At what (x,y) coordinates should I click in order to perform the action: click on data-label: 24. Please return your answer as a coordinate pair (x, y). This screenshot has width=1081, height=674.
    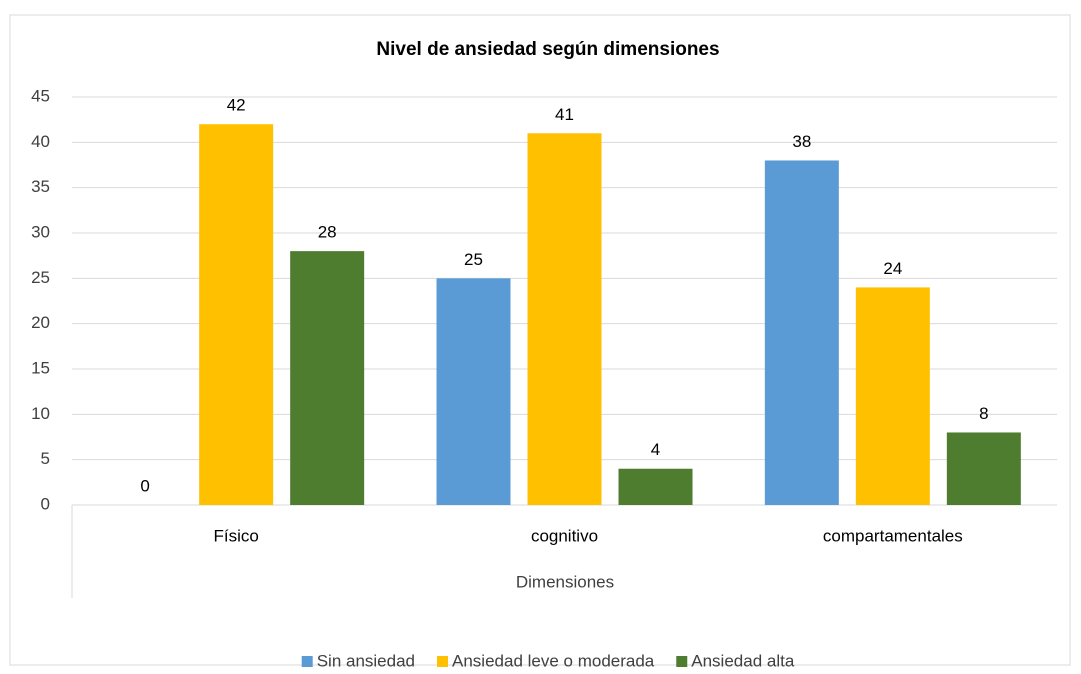
    Looking at the image, I should click on (892, 268).